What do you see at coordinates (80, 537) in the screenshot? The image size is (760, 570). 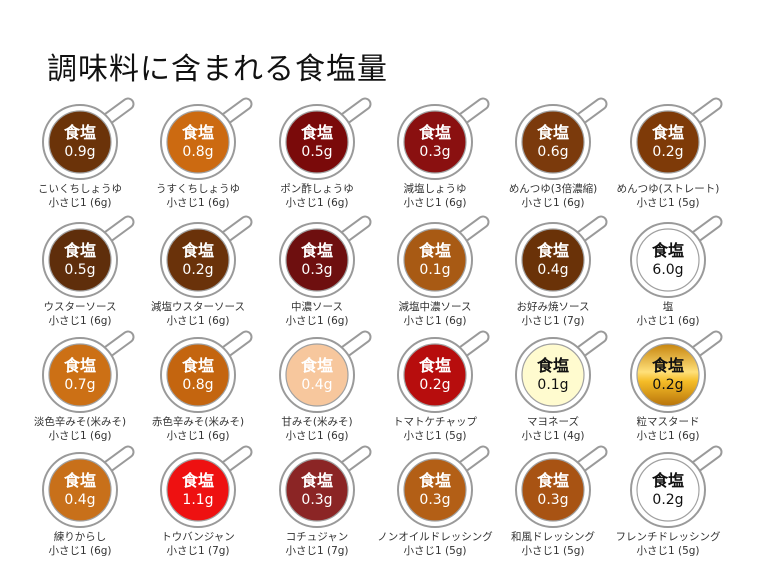 I see `seasoning-name: 練りからし` at bounding box center [80, 537].